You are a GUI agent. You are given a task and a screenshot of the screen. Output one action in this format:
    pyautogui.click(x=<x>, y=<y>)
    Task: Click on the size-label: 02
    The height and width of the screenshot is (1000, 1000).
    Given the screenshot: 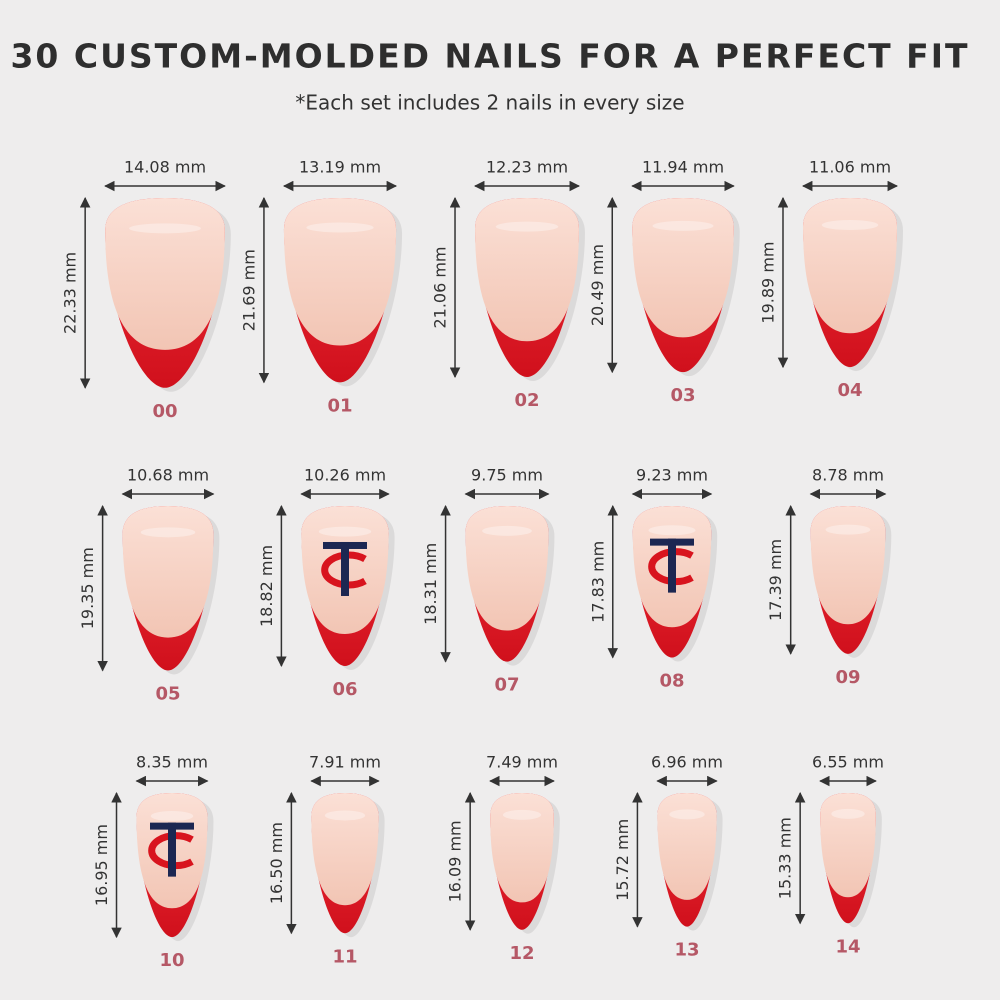 What is the action you would take?
    pyautogui.click(x=526, y=400)
    